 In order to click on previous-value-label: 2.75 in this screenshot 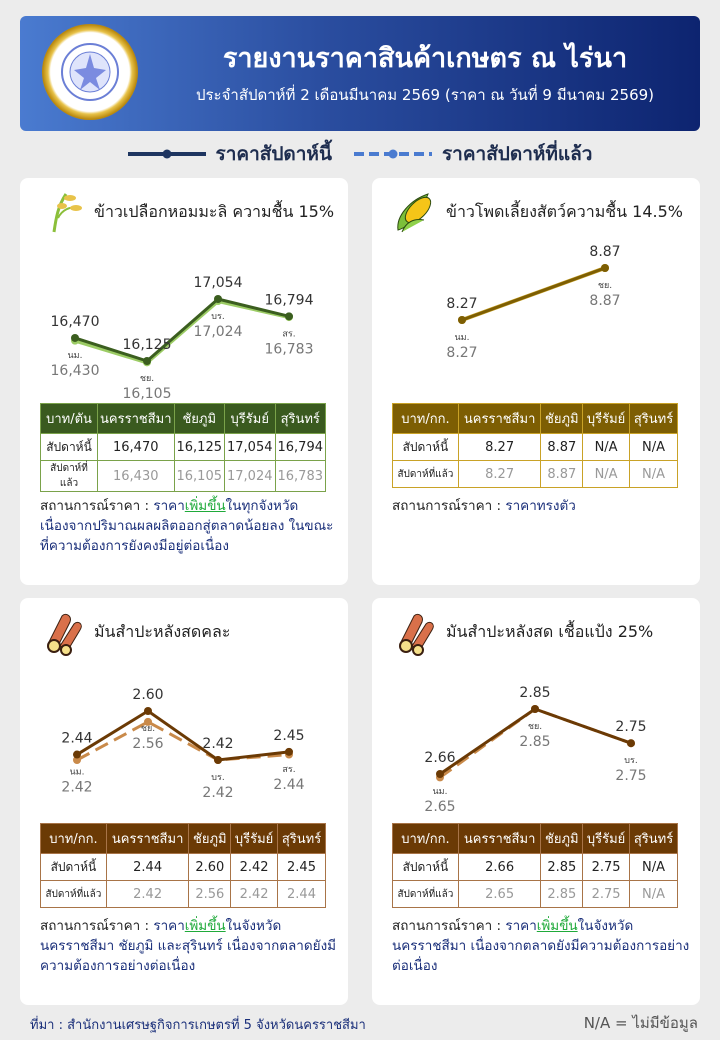, I will do `click(630, 776)`.